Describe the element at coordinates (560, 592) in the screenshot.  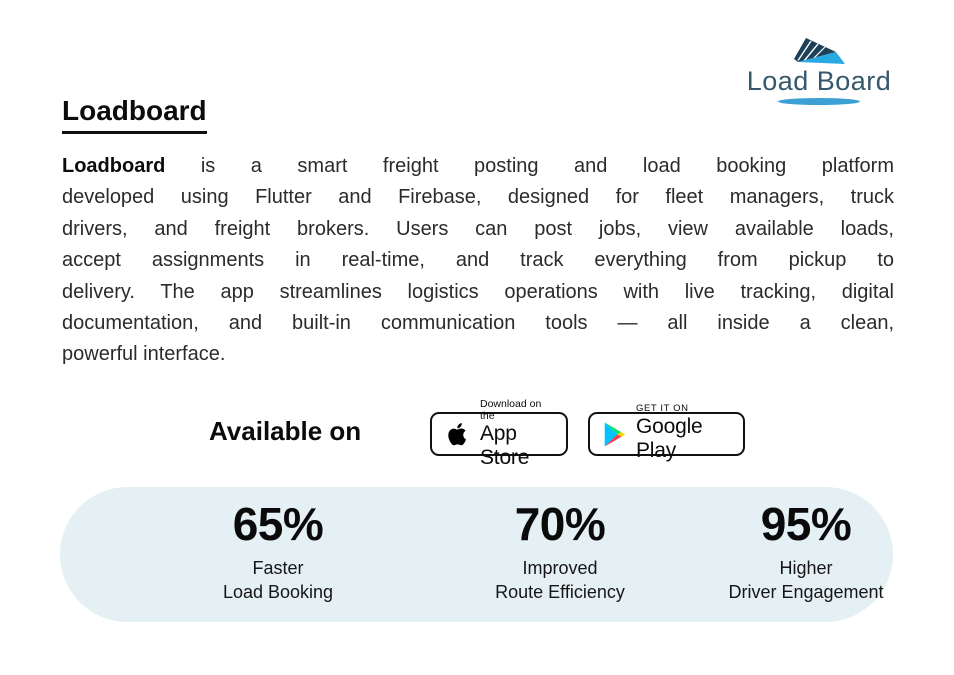
I see `stat-label-line2: Route Efficiency` at that location.